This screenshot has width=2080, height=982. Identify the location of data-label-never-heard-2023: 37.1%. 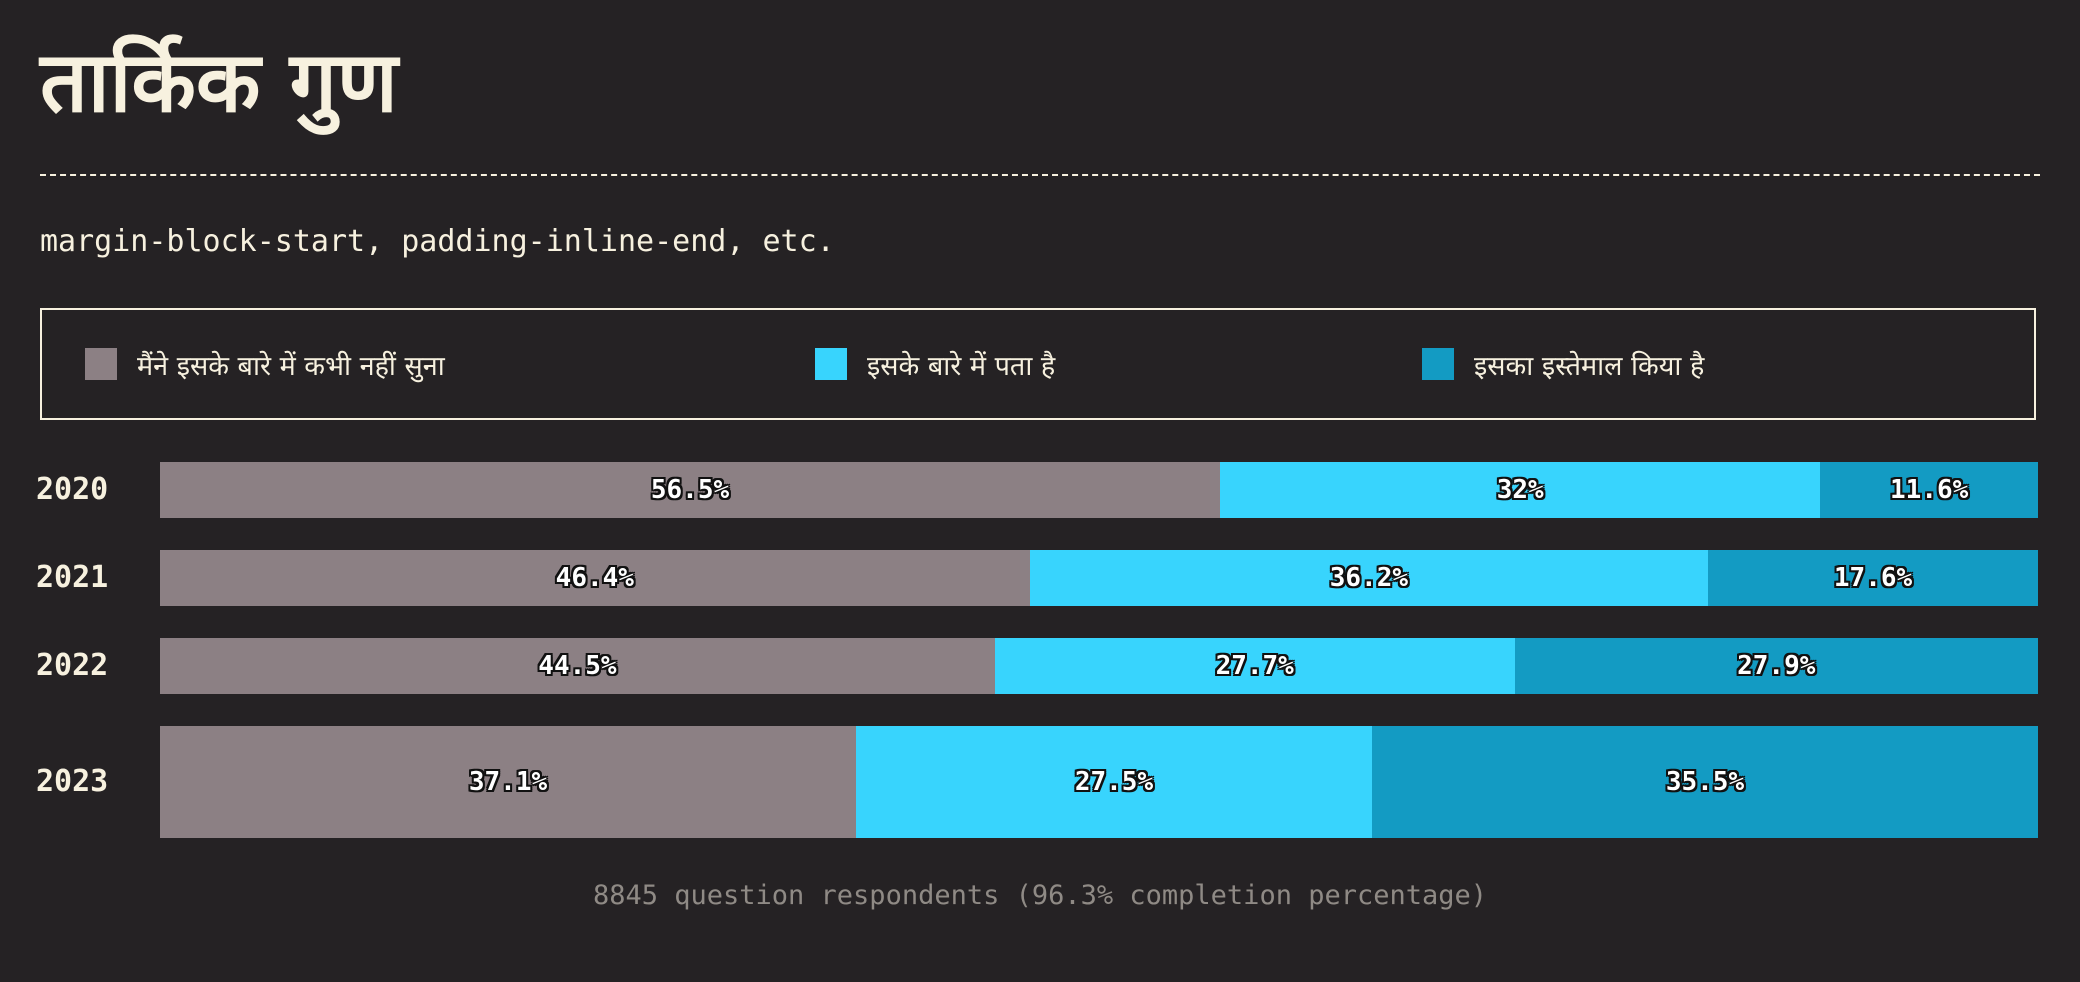
(508, 782).